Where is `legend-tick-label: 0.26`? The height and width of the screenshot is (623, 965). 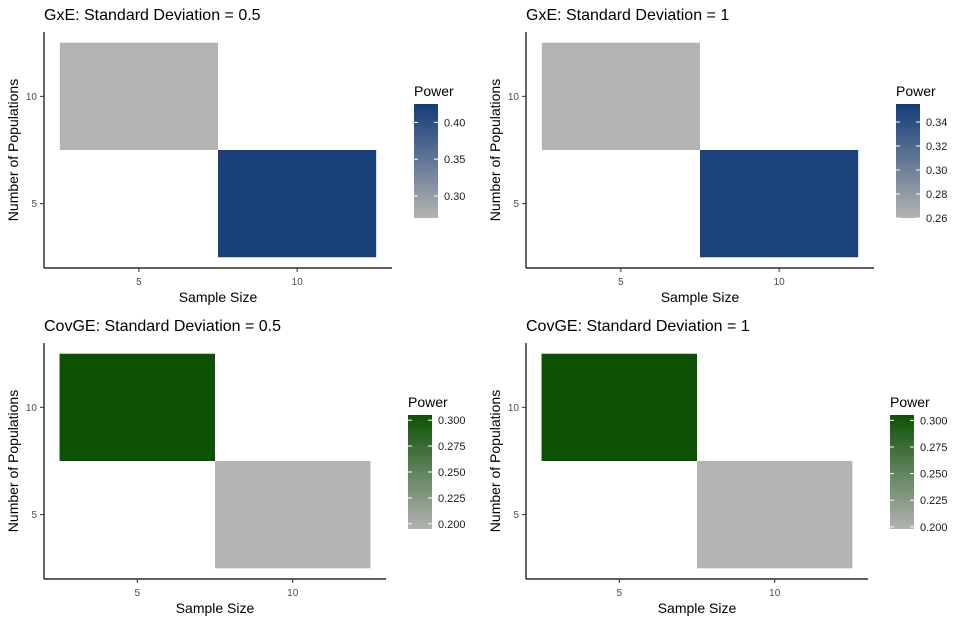
legend-tick-label: 0.26 is located at coordinates (936, 219).